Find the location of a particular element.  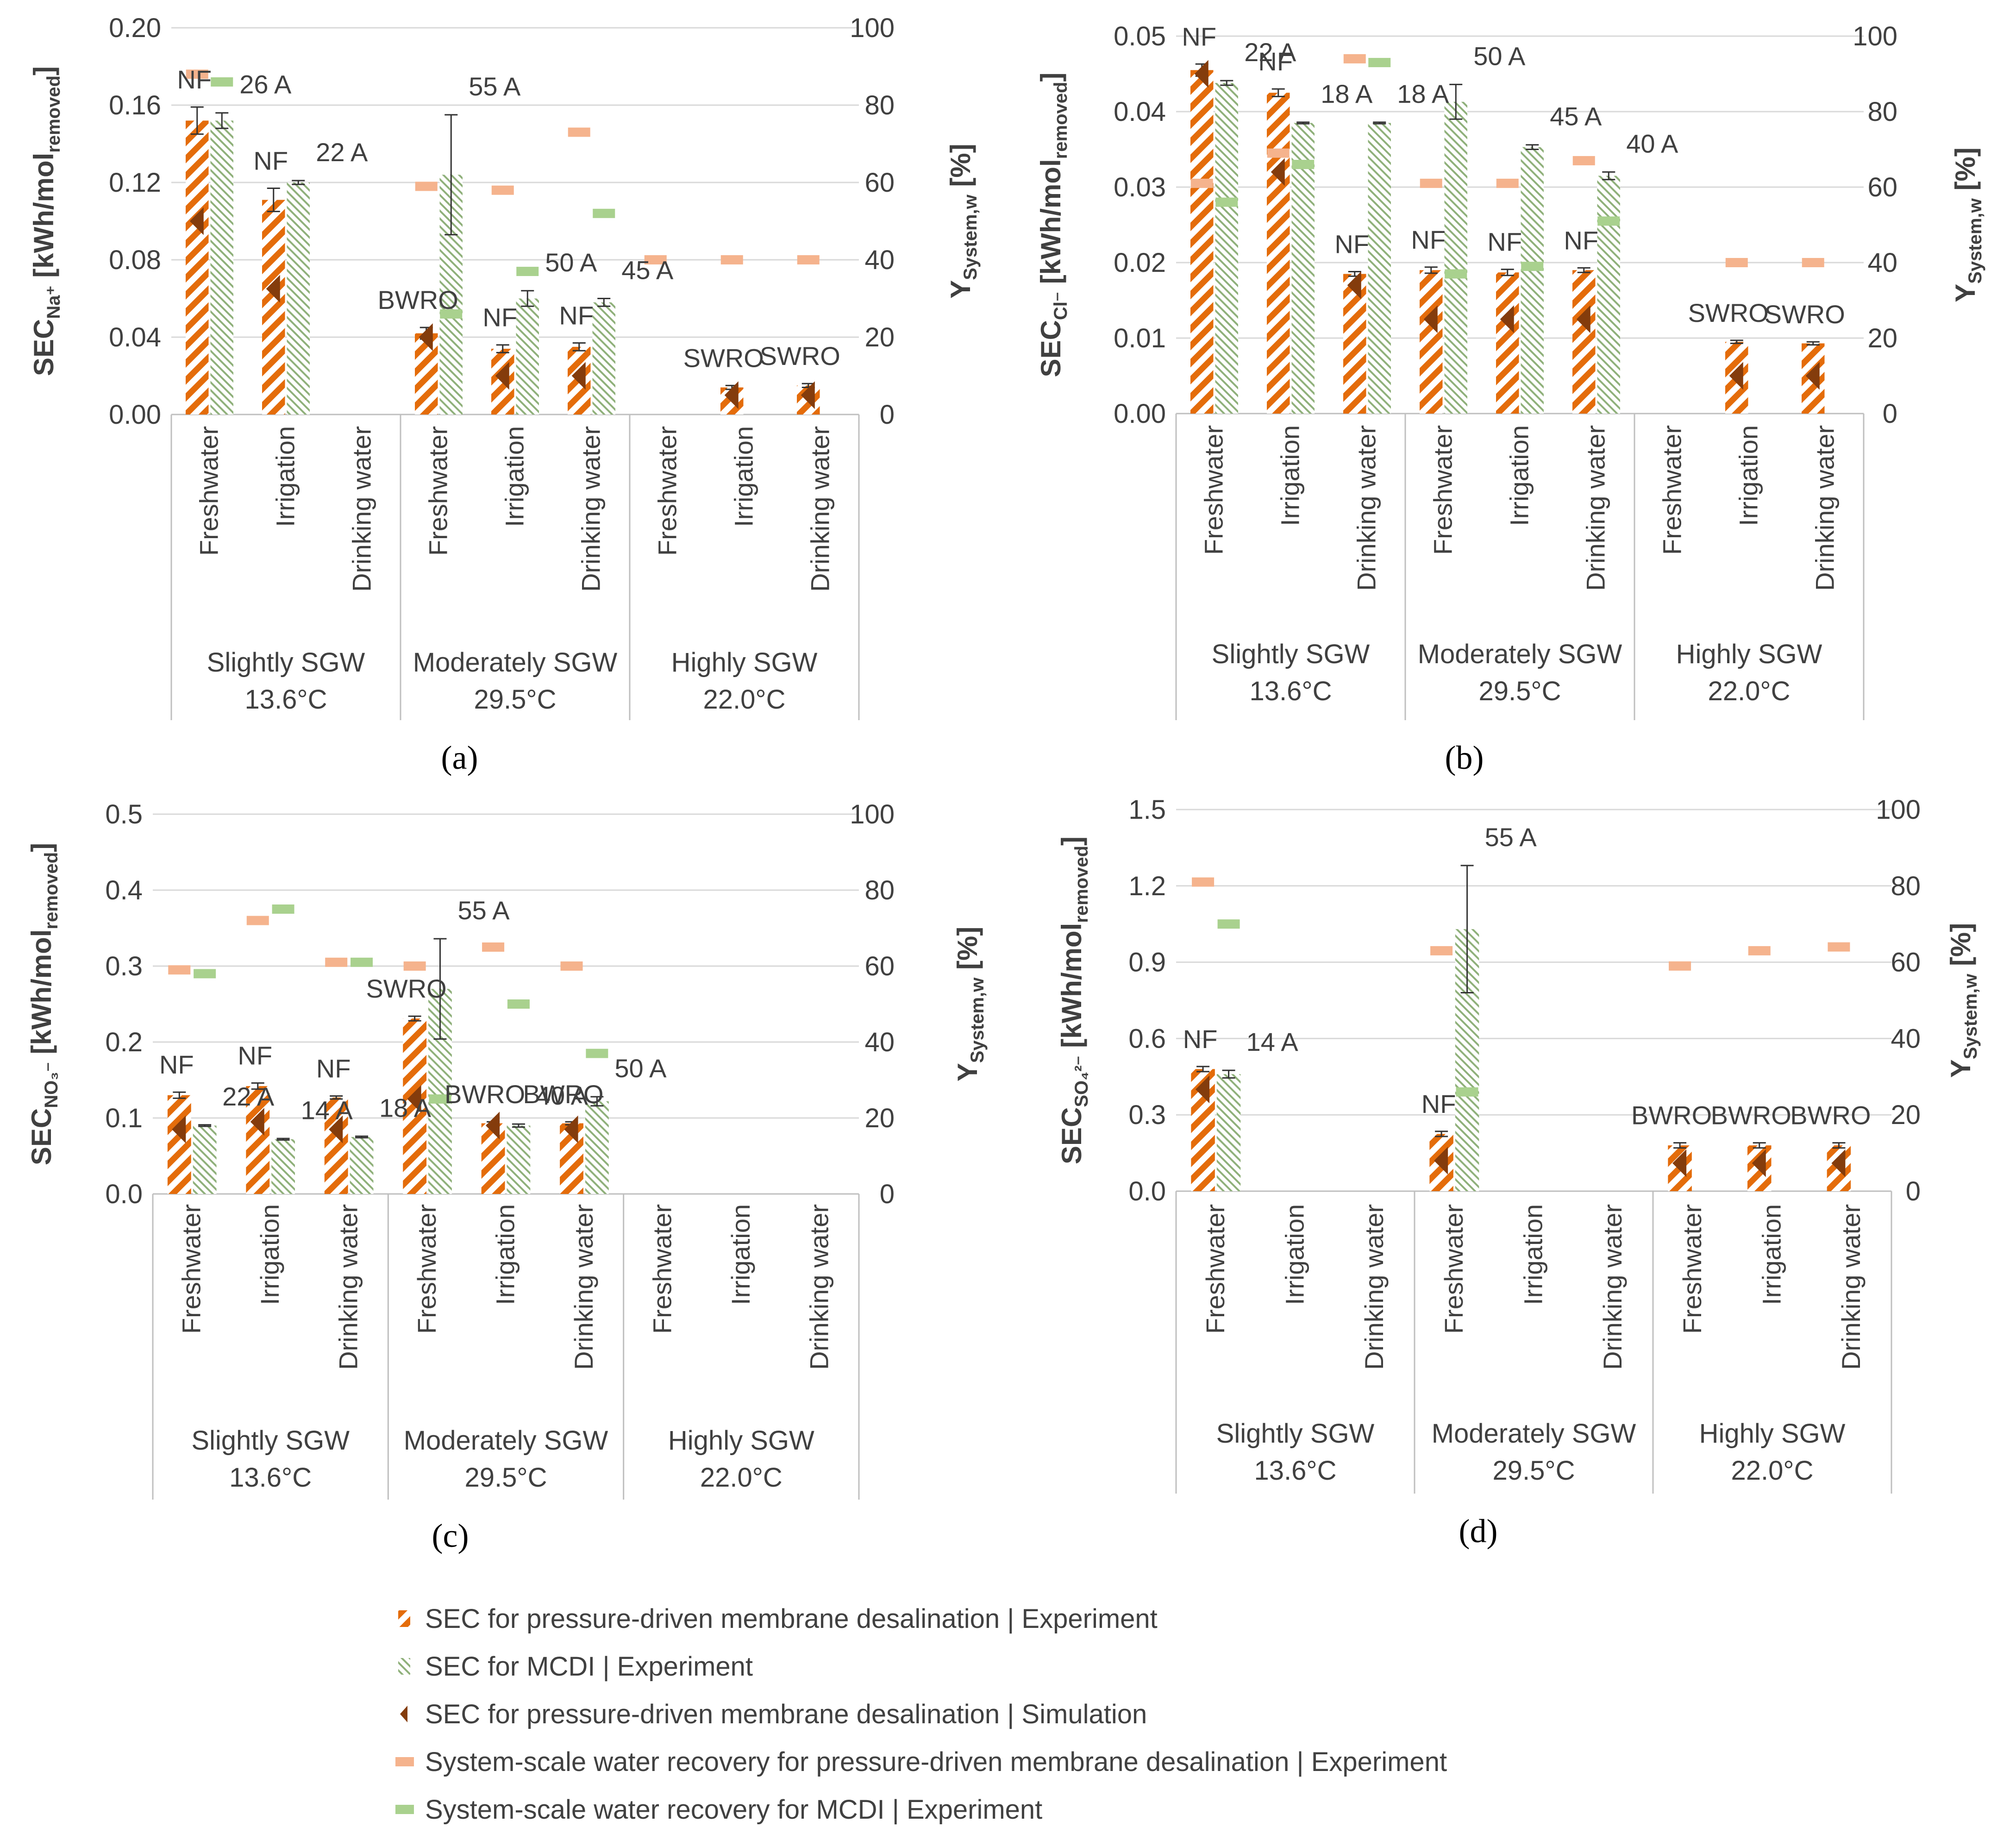

y-tick-label: 0.2 is located at coordinates (124, 1042).